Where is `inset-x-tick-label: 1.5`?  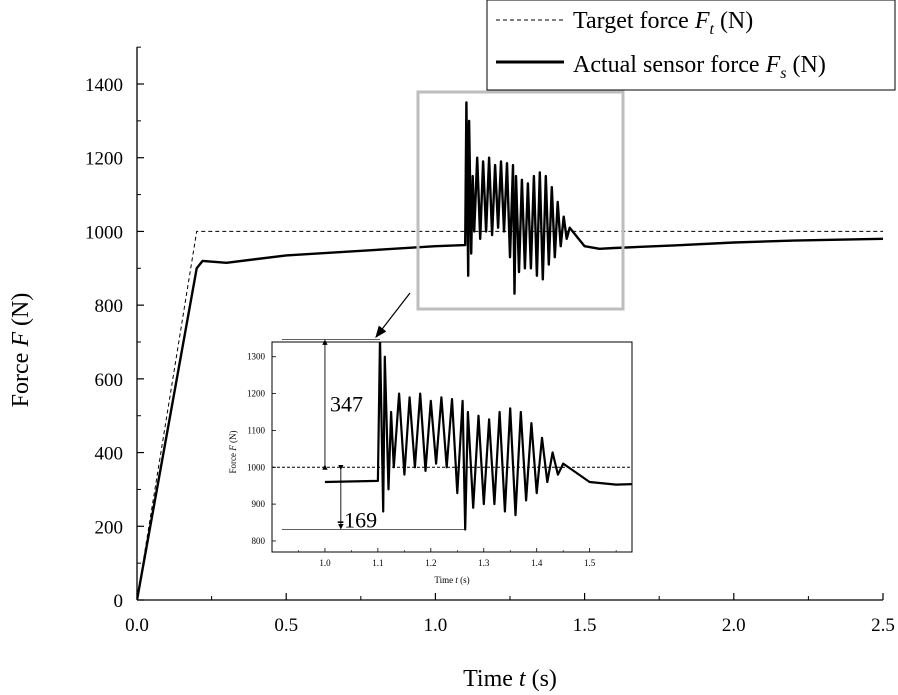
inset-x-tick-label: 1.5 is located at coordinates (590, 563).